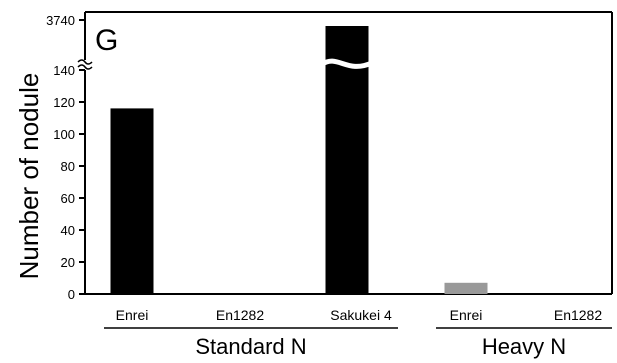 The image size is (617, 363). Describe the element at coordinates (85, 62) in the screenshot. I see `axis-break-mark-top` at that location.